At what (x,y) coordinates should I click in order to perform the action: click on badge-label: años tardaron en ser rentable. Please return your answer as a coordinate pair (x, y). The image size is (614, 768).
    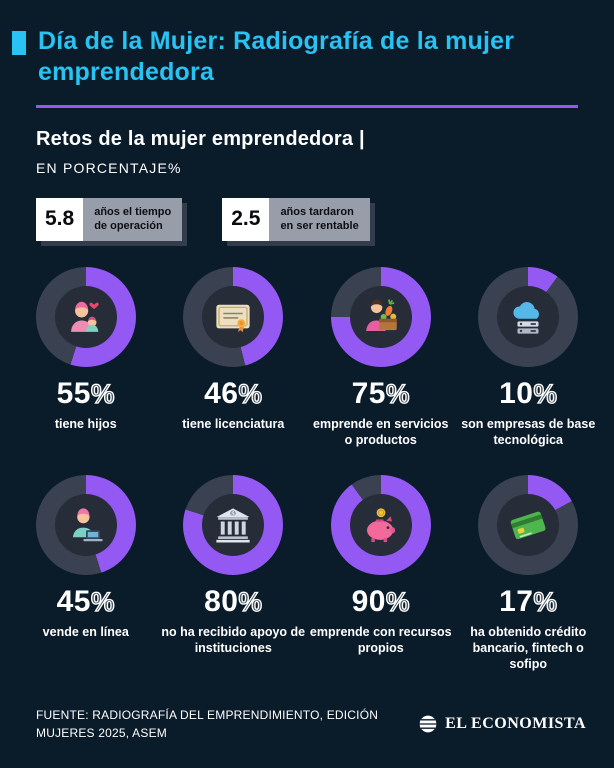
    Looking at the image, I should click on (319, 219).